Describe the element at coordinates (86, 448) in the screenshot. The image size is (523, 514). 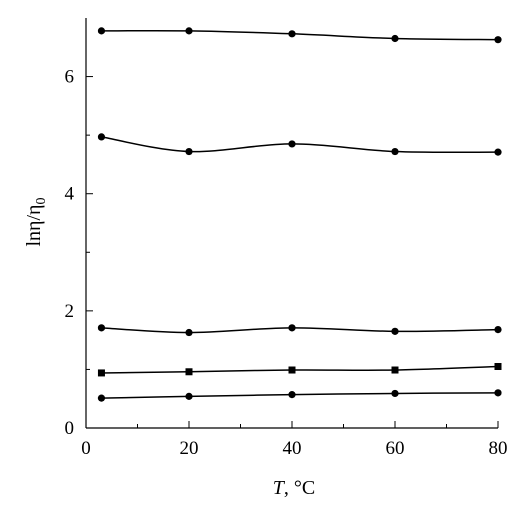
I see `x-tick-label: 0` at that location.